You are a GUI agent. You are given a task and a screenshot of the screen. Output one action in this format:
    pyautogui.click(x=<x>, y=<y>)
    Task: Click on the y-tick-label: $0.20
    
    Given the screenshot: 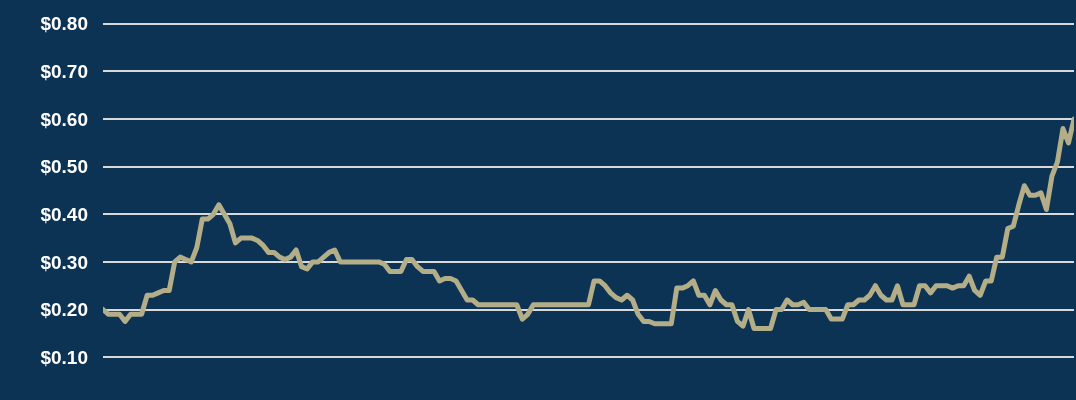 What is the action you would take?
    pyautogui.click(x=64, y=310)
    